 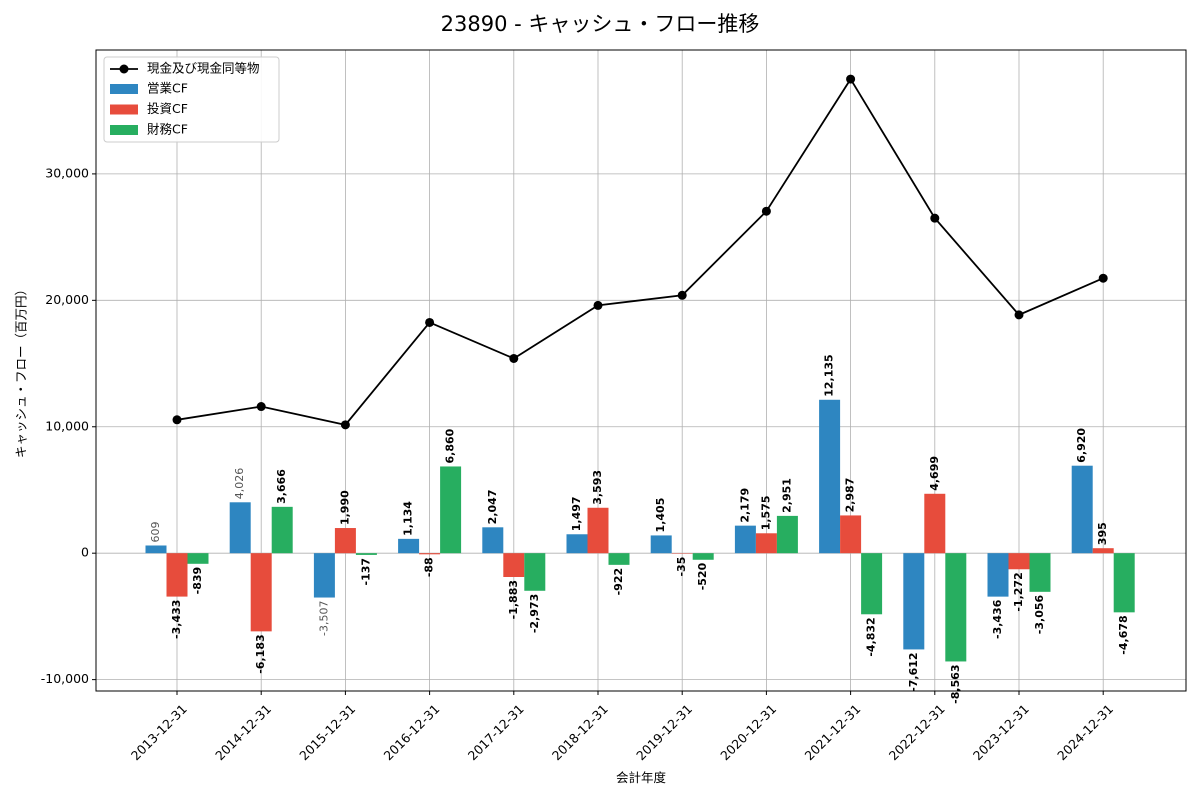 What do you see at coordinates (664, 732) in the screenshot?
I see `x-tick-label: 2019-12-31` at bounding box center [664, 732].